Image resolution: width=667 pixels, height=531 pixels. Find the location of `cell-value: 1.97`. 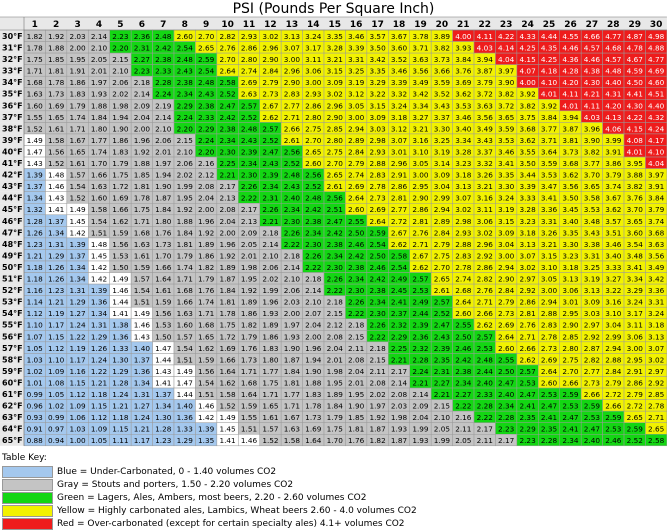

cell-value: 1.97 is located at coordinates (163, 163).